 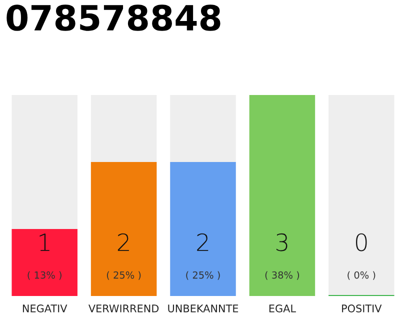 I want to click on x-tick-label: POSITIV, so click(x=362, y=308).